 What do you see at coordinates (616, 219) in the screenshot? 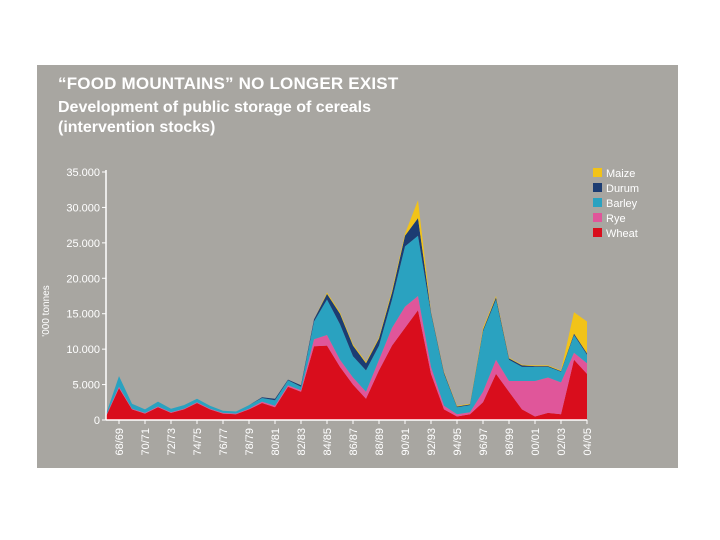
I see `legend-label-rye: Rye` at bounding box center [616, 219].